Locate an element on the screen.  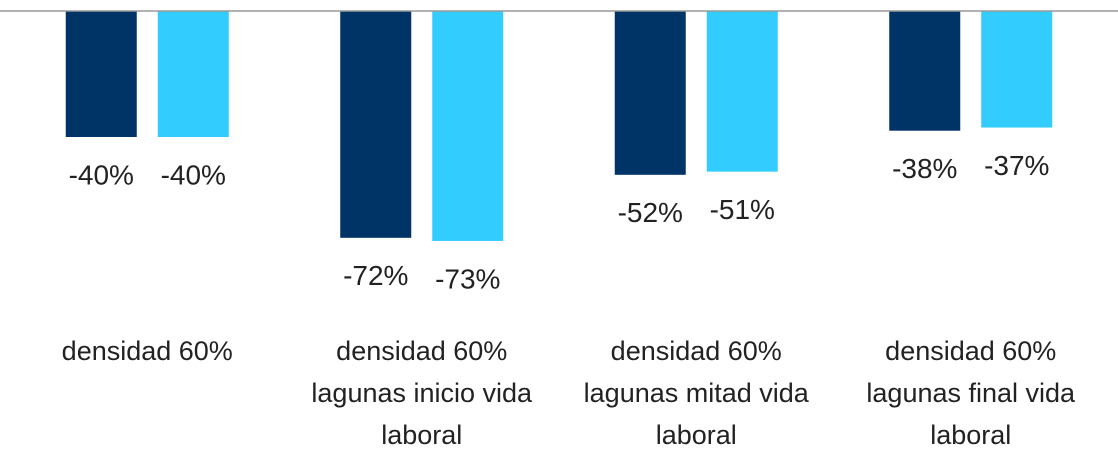
value-label: -73% is located at coordinates (467, 278).